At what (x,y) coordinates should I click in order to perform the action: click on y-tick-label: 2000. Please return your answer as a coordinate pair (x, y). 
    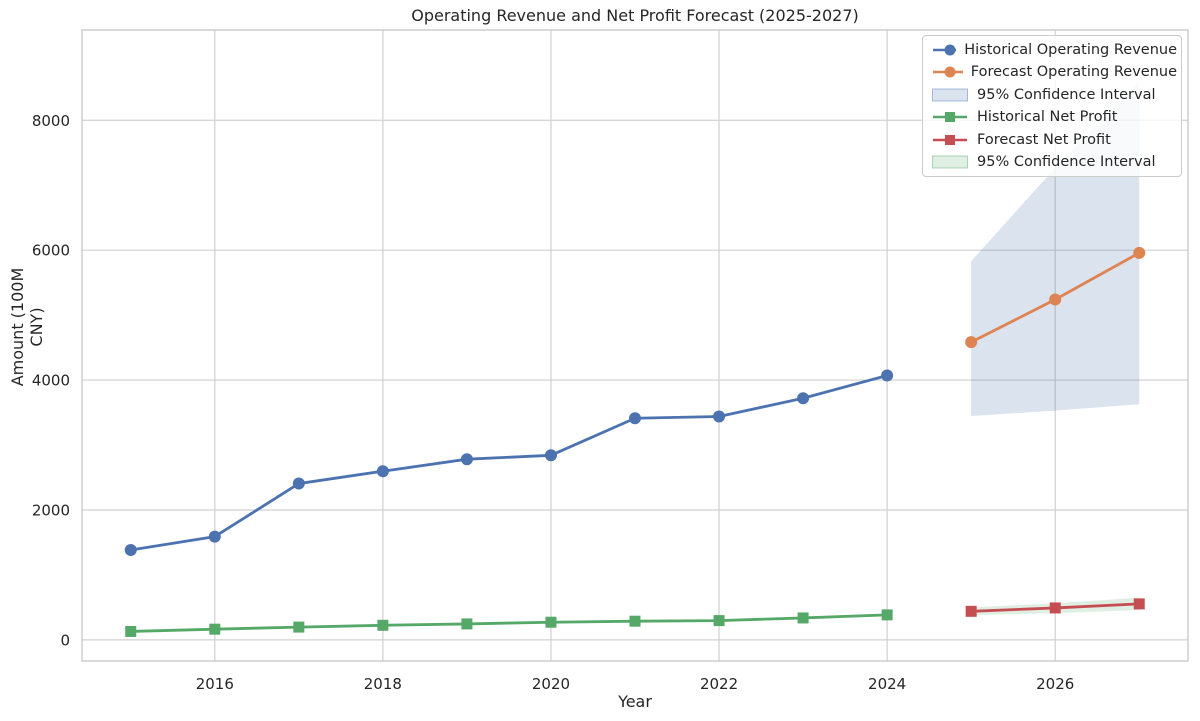
    Looking at the image, I should click on (51, 510).